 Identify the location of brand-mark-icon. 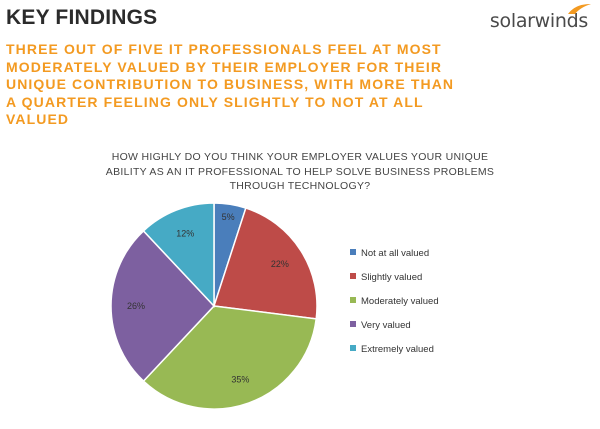
(579, 9).